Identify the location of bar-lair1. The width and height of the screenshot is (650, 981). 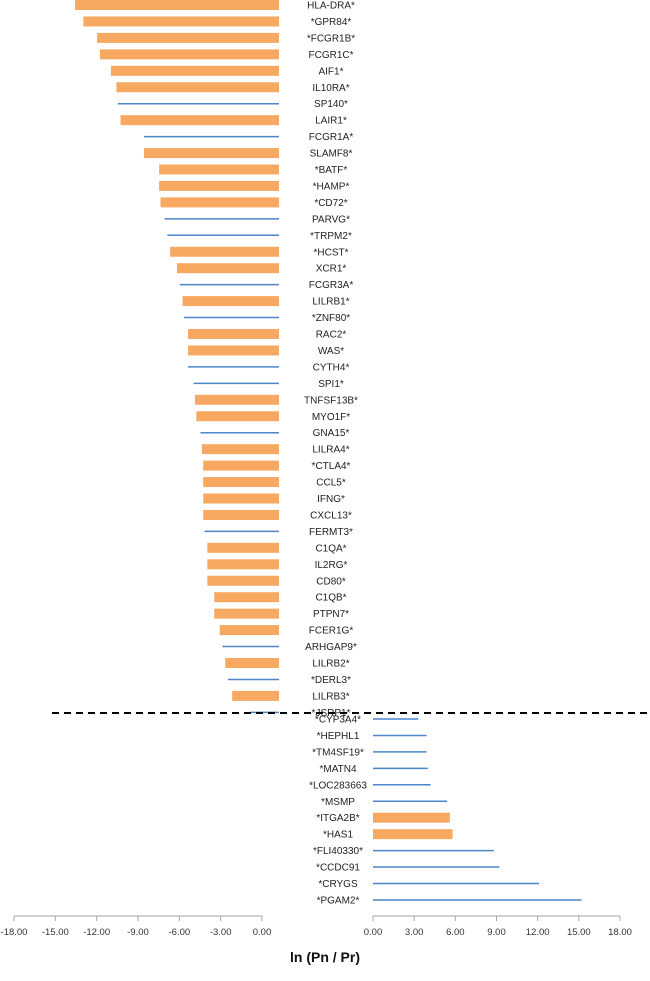
(199, 120).